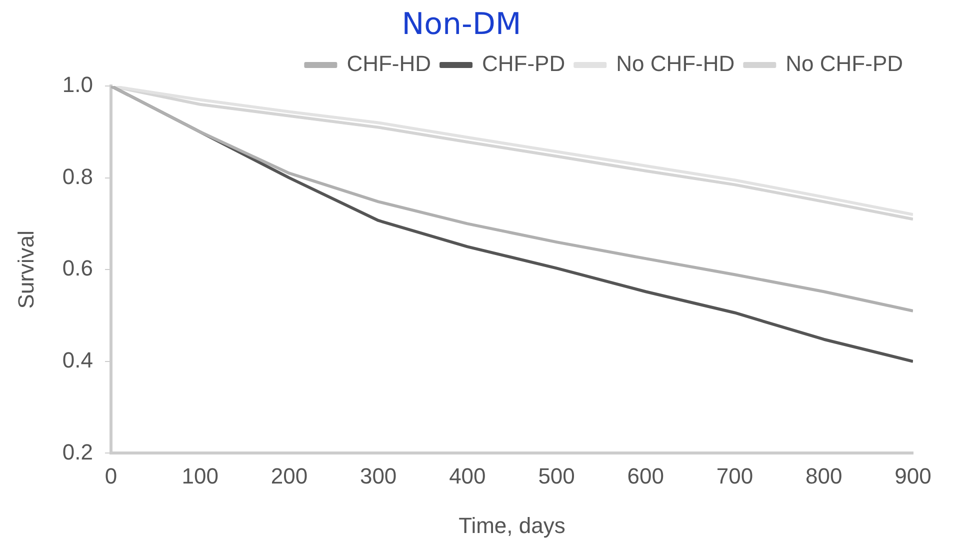  I want to click on y-tick-label: 1.0, so click(77, 85).